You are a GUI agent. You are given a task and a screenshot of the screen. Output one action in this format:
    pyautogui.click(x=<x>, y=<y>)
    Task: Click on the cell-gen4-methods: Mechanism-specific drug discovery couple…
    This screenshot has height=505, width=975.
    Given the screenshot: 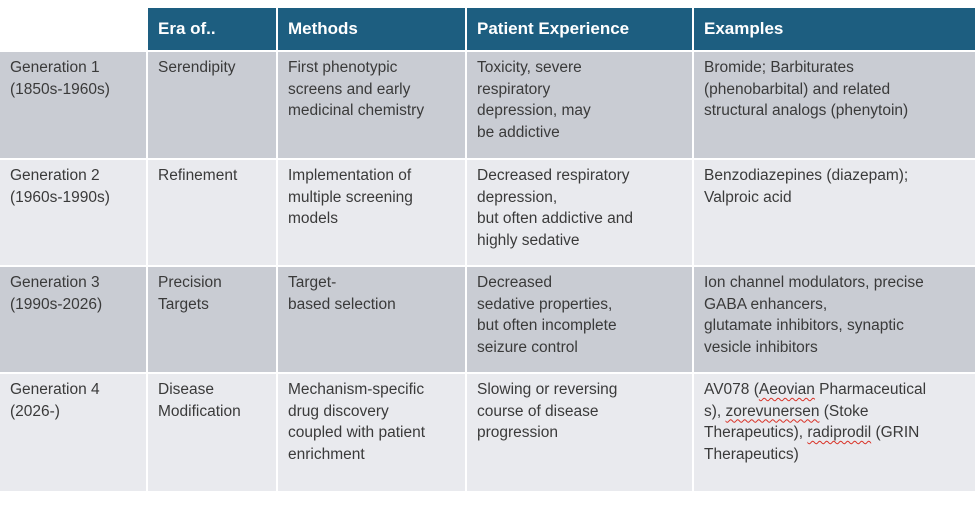 What is the action you would take?
    pyautogui.click(x=371, y=432)
    